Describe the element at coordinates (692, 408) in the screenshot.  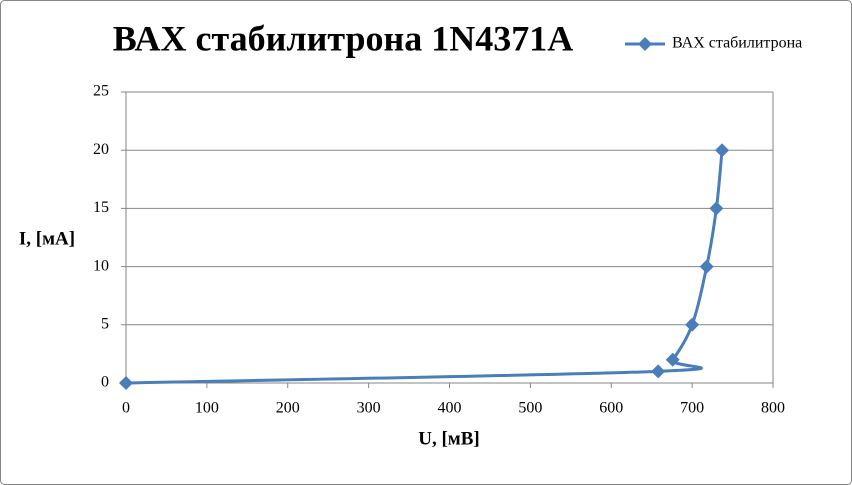
I see `x-tick-label: 700` at that location.